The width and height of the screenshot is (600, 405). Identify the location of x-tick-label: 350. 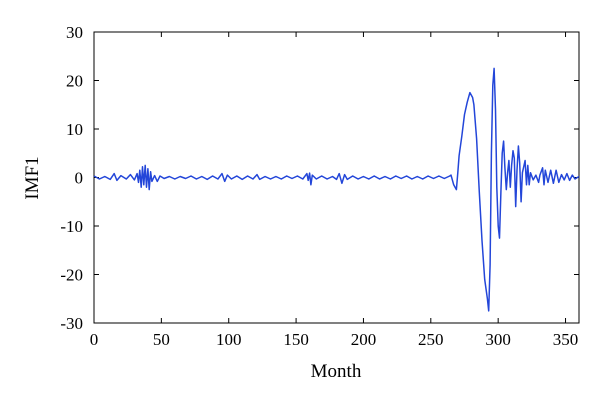
(566, 339).